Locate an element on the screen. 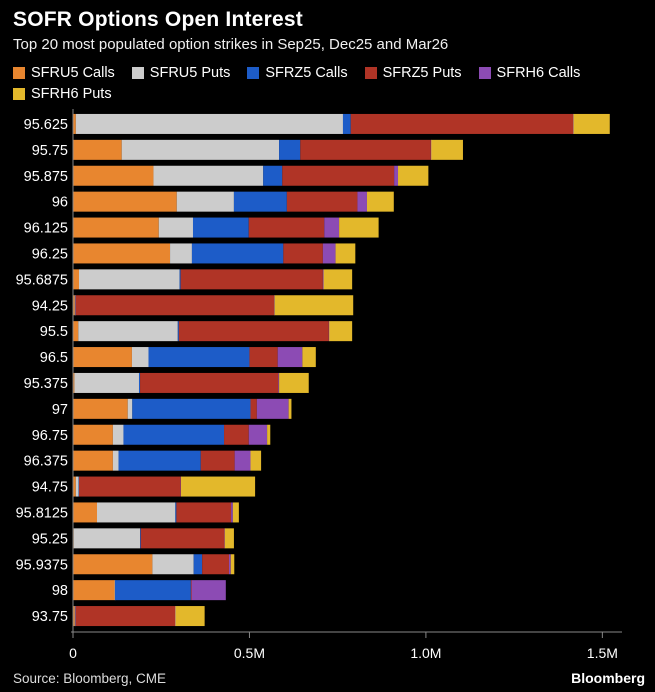 The height and width of the screenshot is (692, 655). legend-item: SFRU5 Puts is located at coordinates (180, 73).